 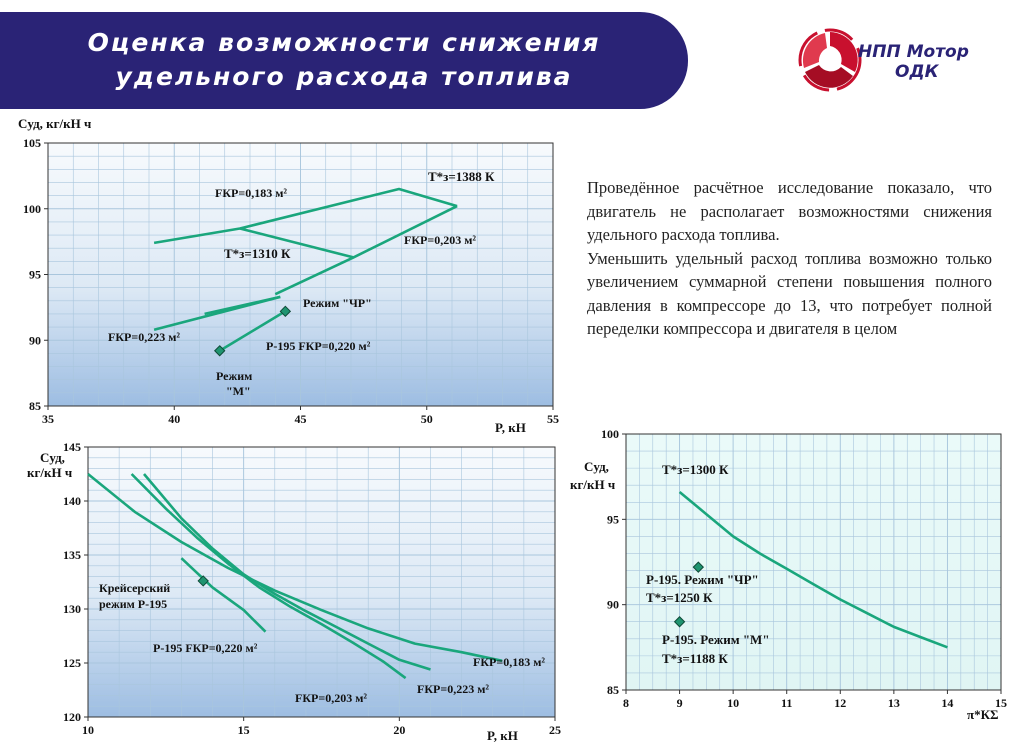 I want to click on title-line-1: Оценка возможности снижения, so click(x=344, y=42).